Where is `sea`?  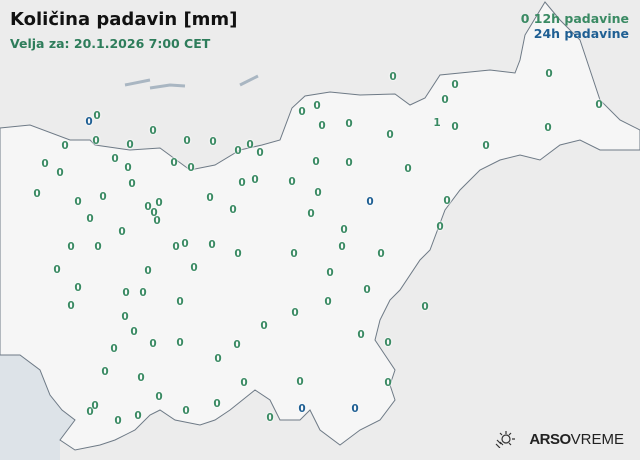
sea is located at coordinates (37, 407).